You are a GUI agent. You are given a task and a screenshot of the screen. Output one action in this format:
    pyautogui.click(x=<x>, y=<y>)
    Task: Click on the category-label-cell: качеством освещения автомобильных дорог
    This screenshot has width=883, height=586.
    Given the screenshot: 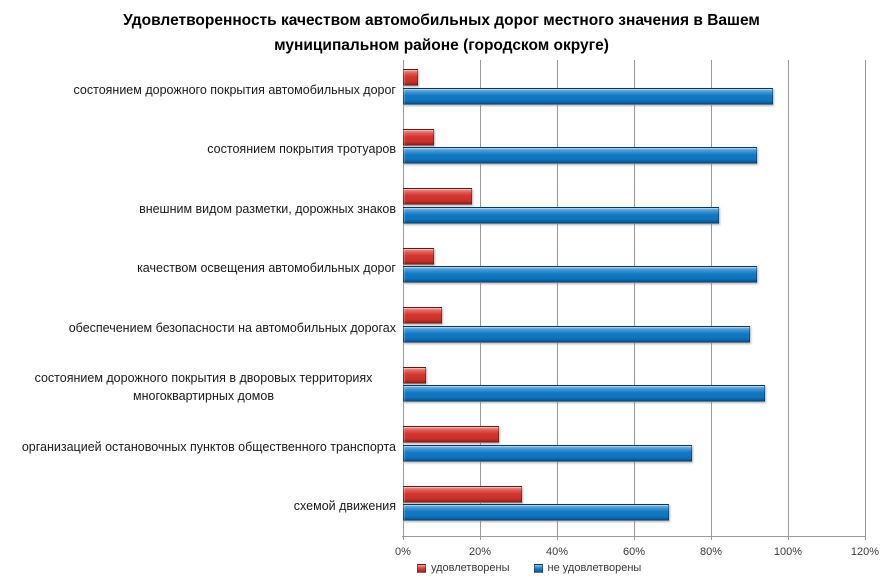 What is the action you would take?
    pyautogui.click(x=198, y=269)
    